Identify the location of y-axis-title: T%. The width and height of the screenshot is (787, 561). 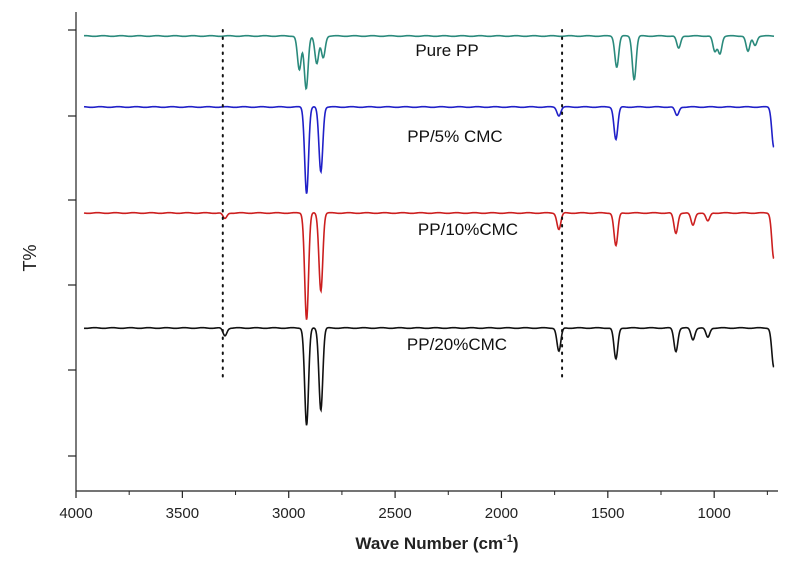
(30, 258).